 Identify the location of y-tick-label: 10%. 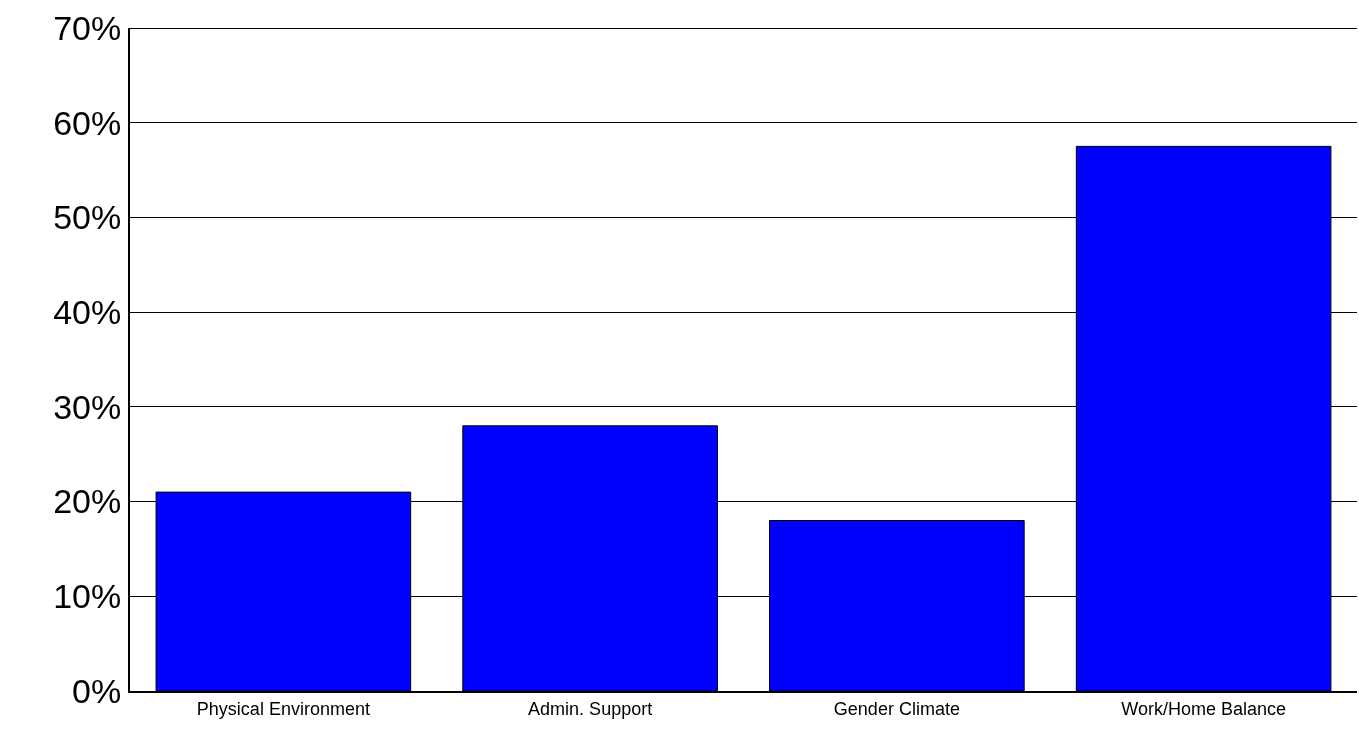
(87, 596).